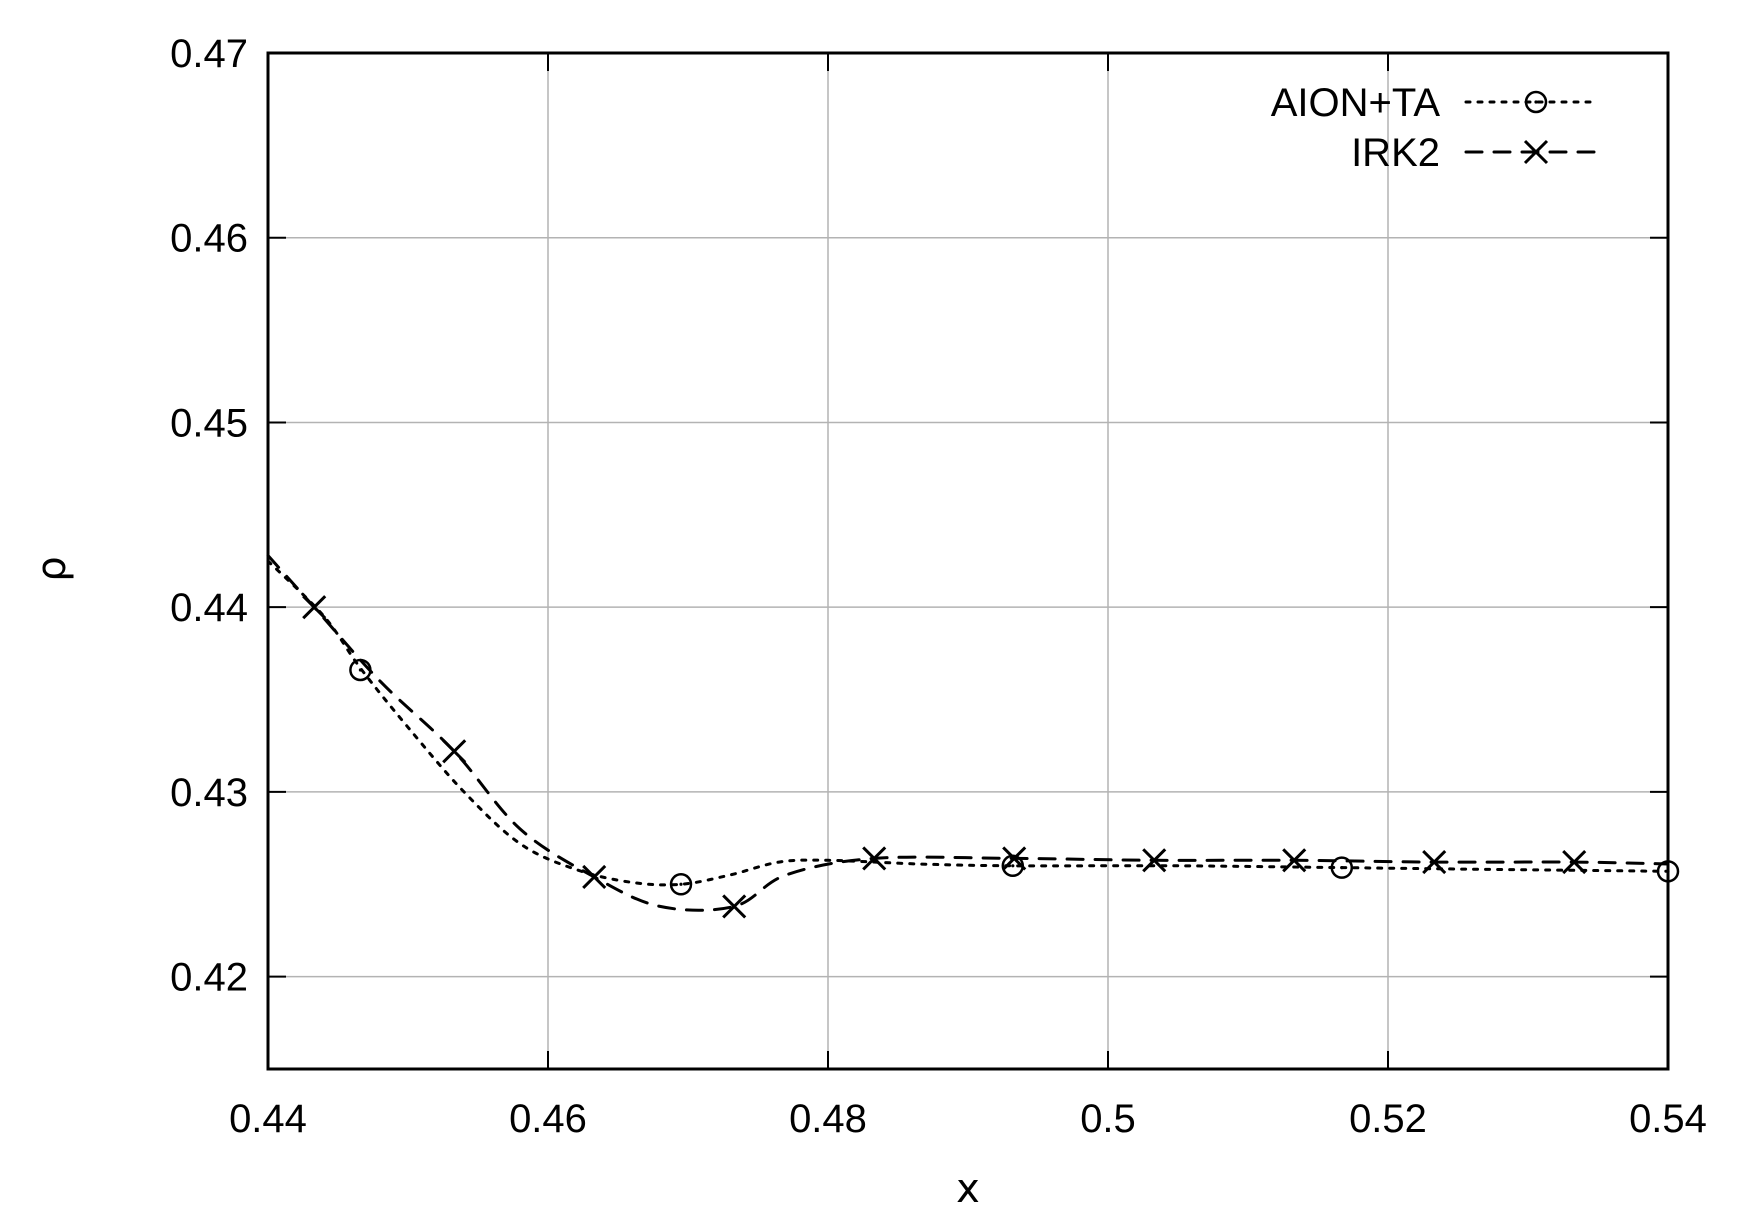 Image resolution: width=1750 pixels, height=1222 pixels. Describe the element at coordinates (968, 1189) in the screenshot. I see `x-axis-title: x` at that location.